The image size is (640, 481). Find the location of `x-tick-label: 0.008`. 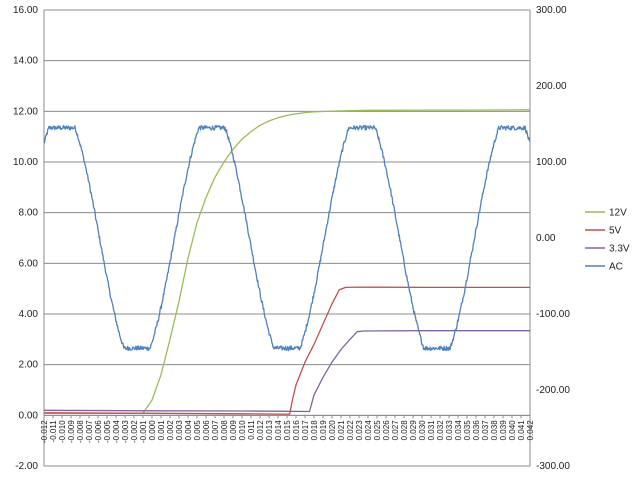

x-tick-label: 0.008 is located at coordinates (224, 430).